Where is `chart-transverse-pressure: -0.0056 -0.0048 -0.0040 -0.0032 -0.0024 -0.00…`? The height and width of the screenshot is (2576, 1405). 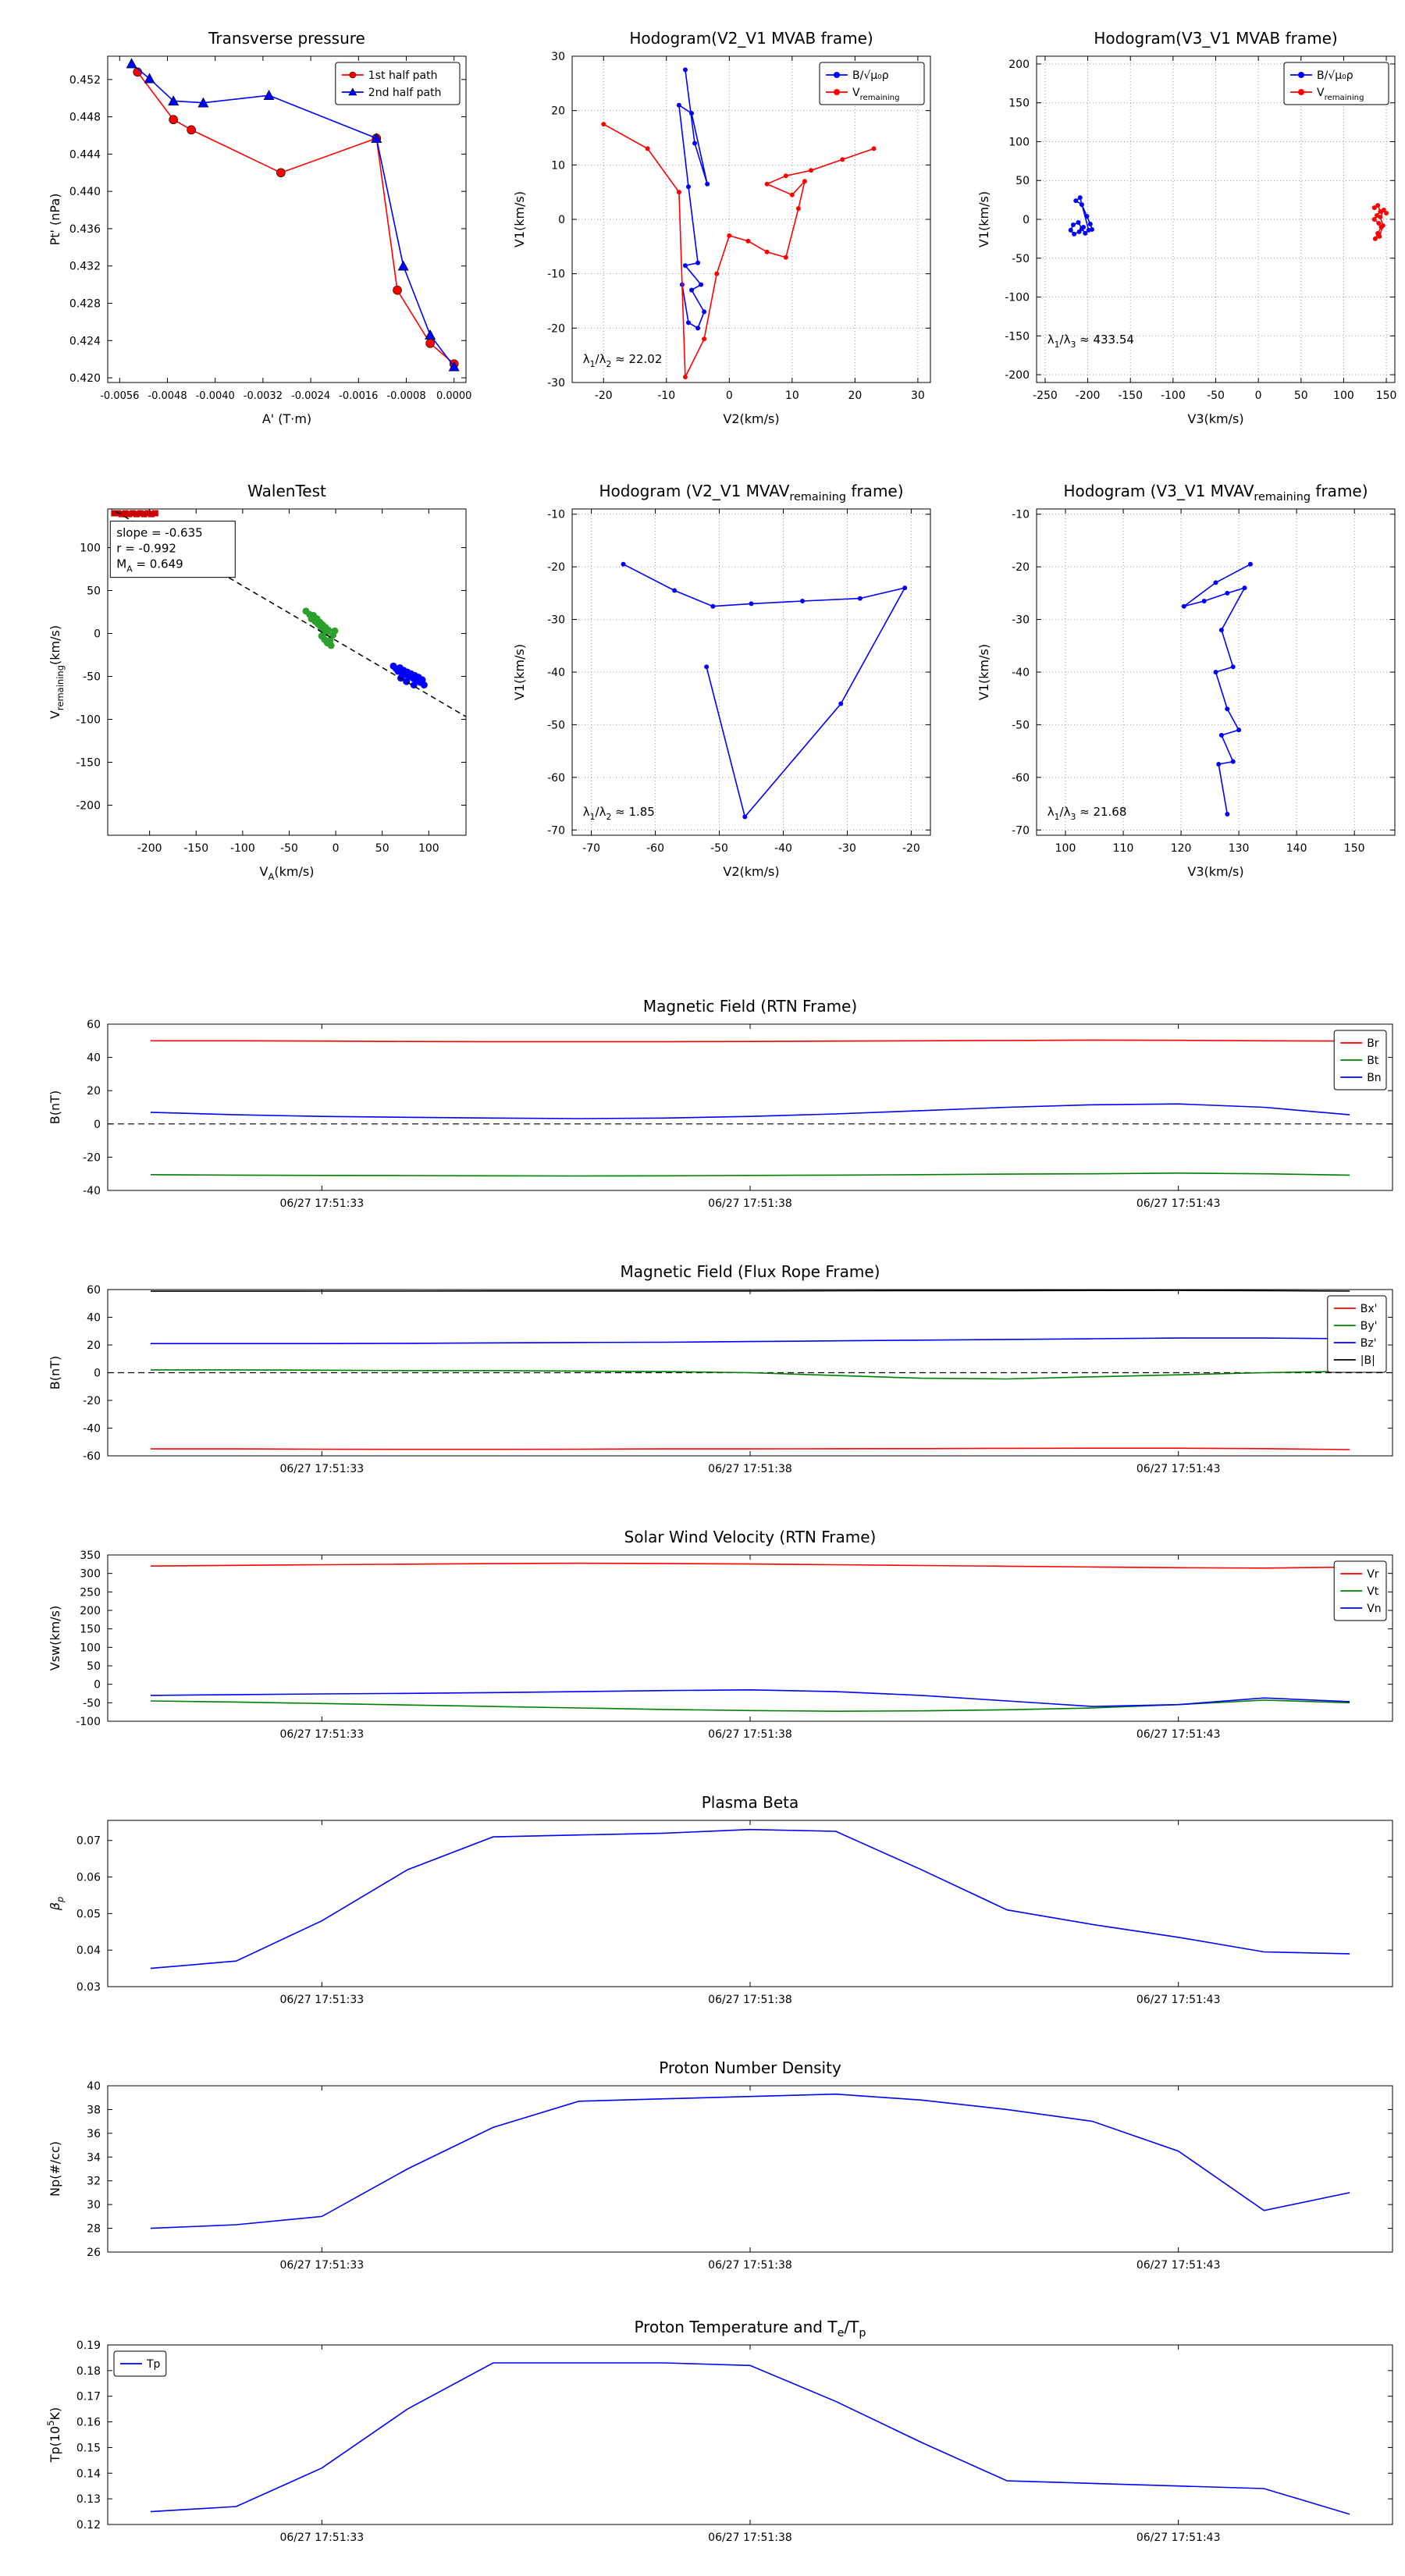
chart-transverse-pressure: -0.0056 -0.0048 -0.0040 -0.0032 -0.0024 -0.00… is located at coordinates (254, 230).